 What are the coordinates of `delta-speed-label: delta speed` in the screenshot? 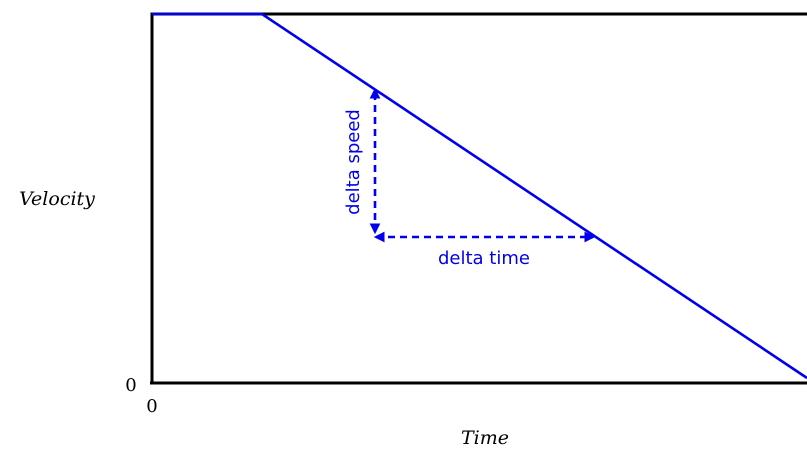 It's located at (353, 162).